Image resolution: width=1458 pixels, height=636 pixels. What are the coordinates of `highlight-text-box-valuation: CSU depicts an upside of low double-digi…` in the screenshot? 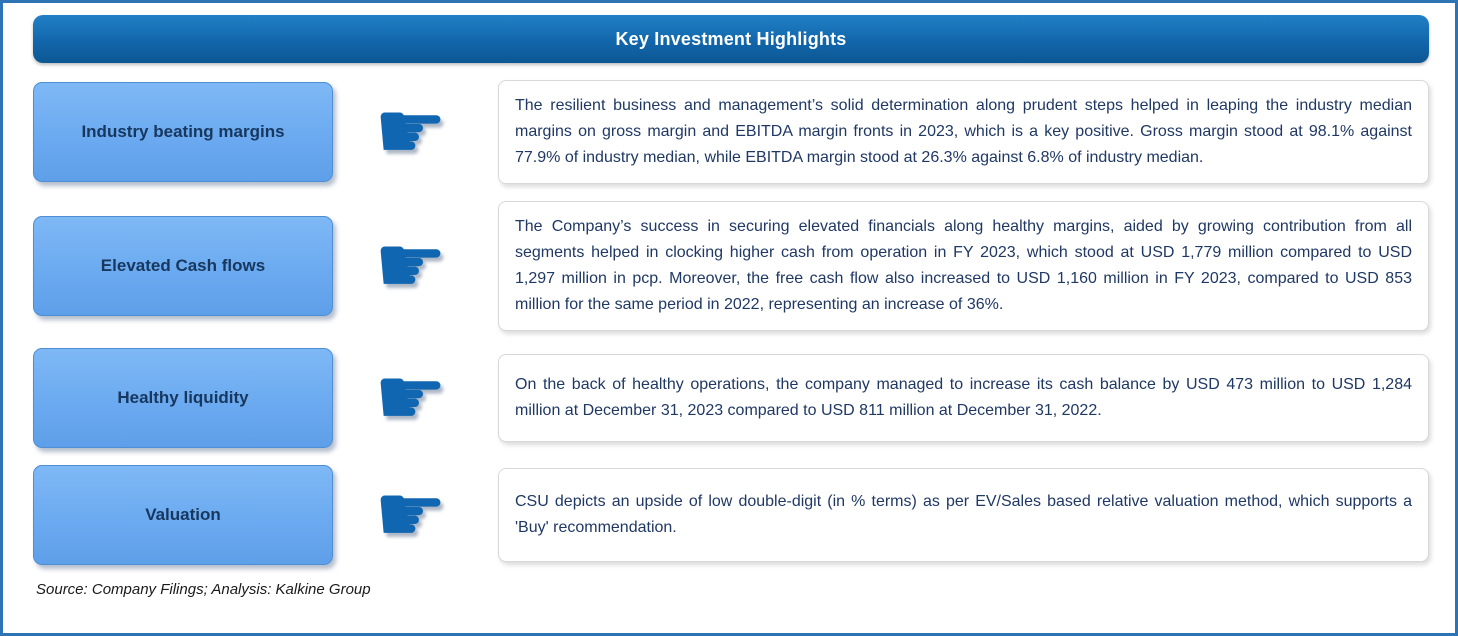 It's located at (963, 515).